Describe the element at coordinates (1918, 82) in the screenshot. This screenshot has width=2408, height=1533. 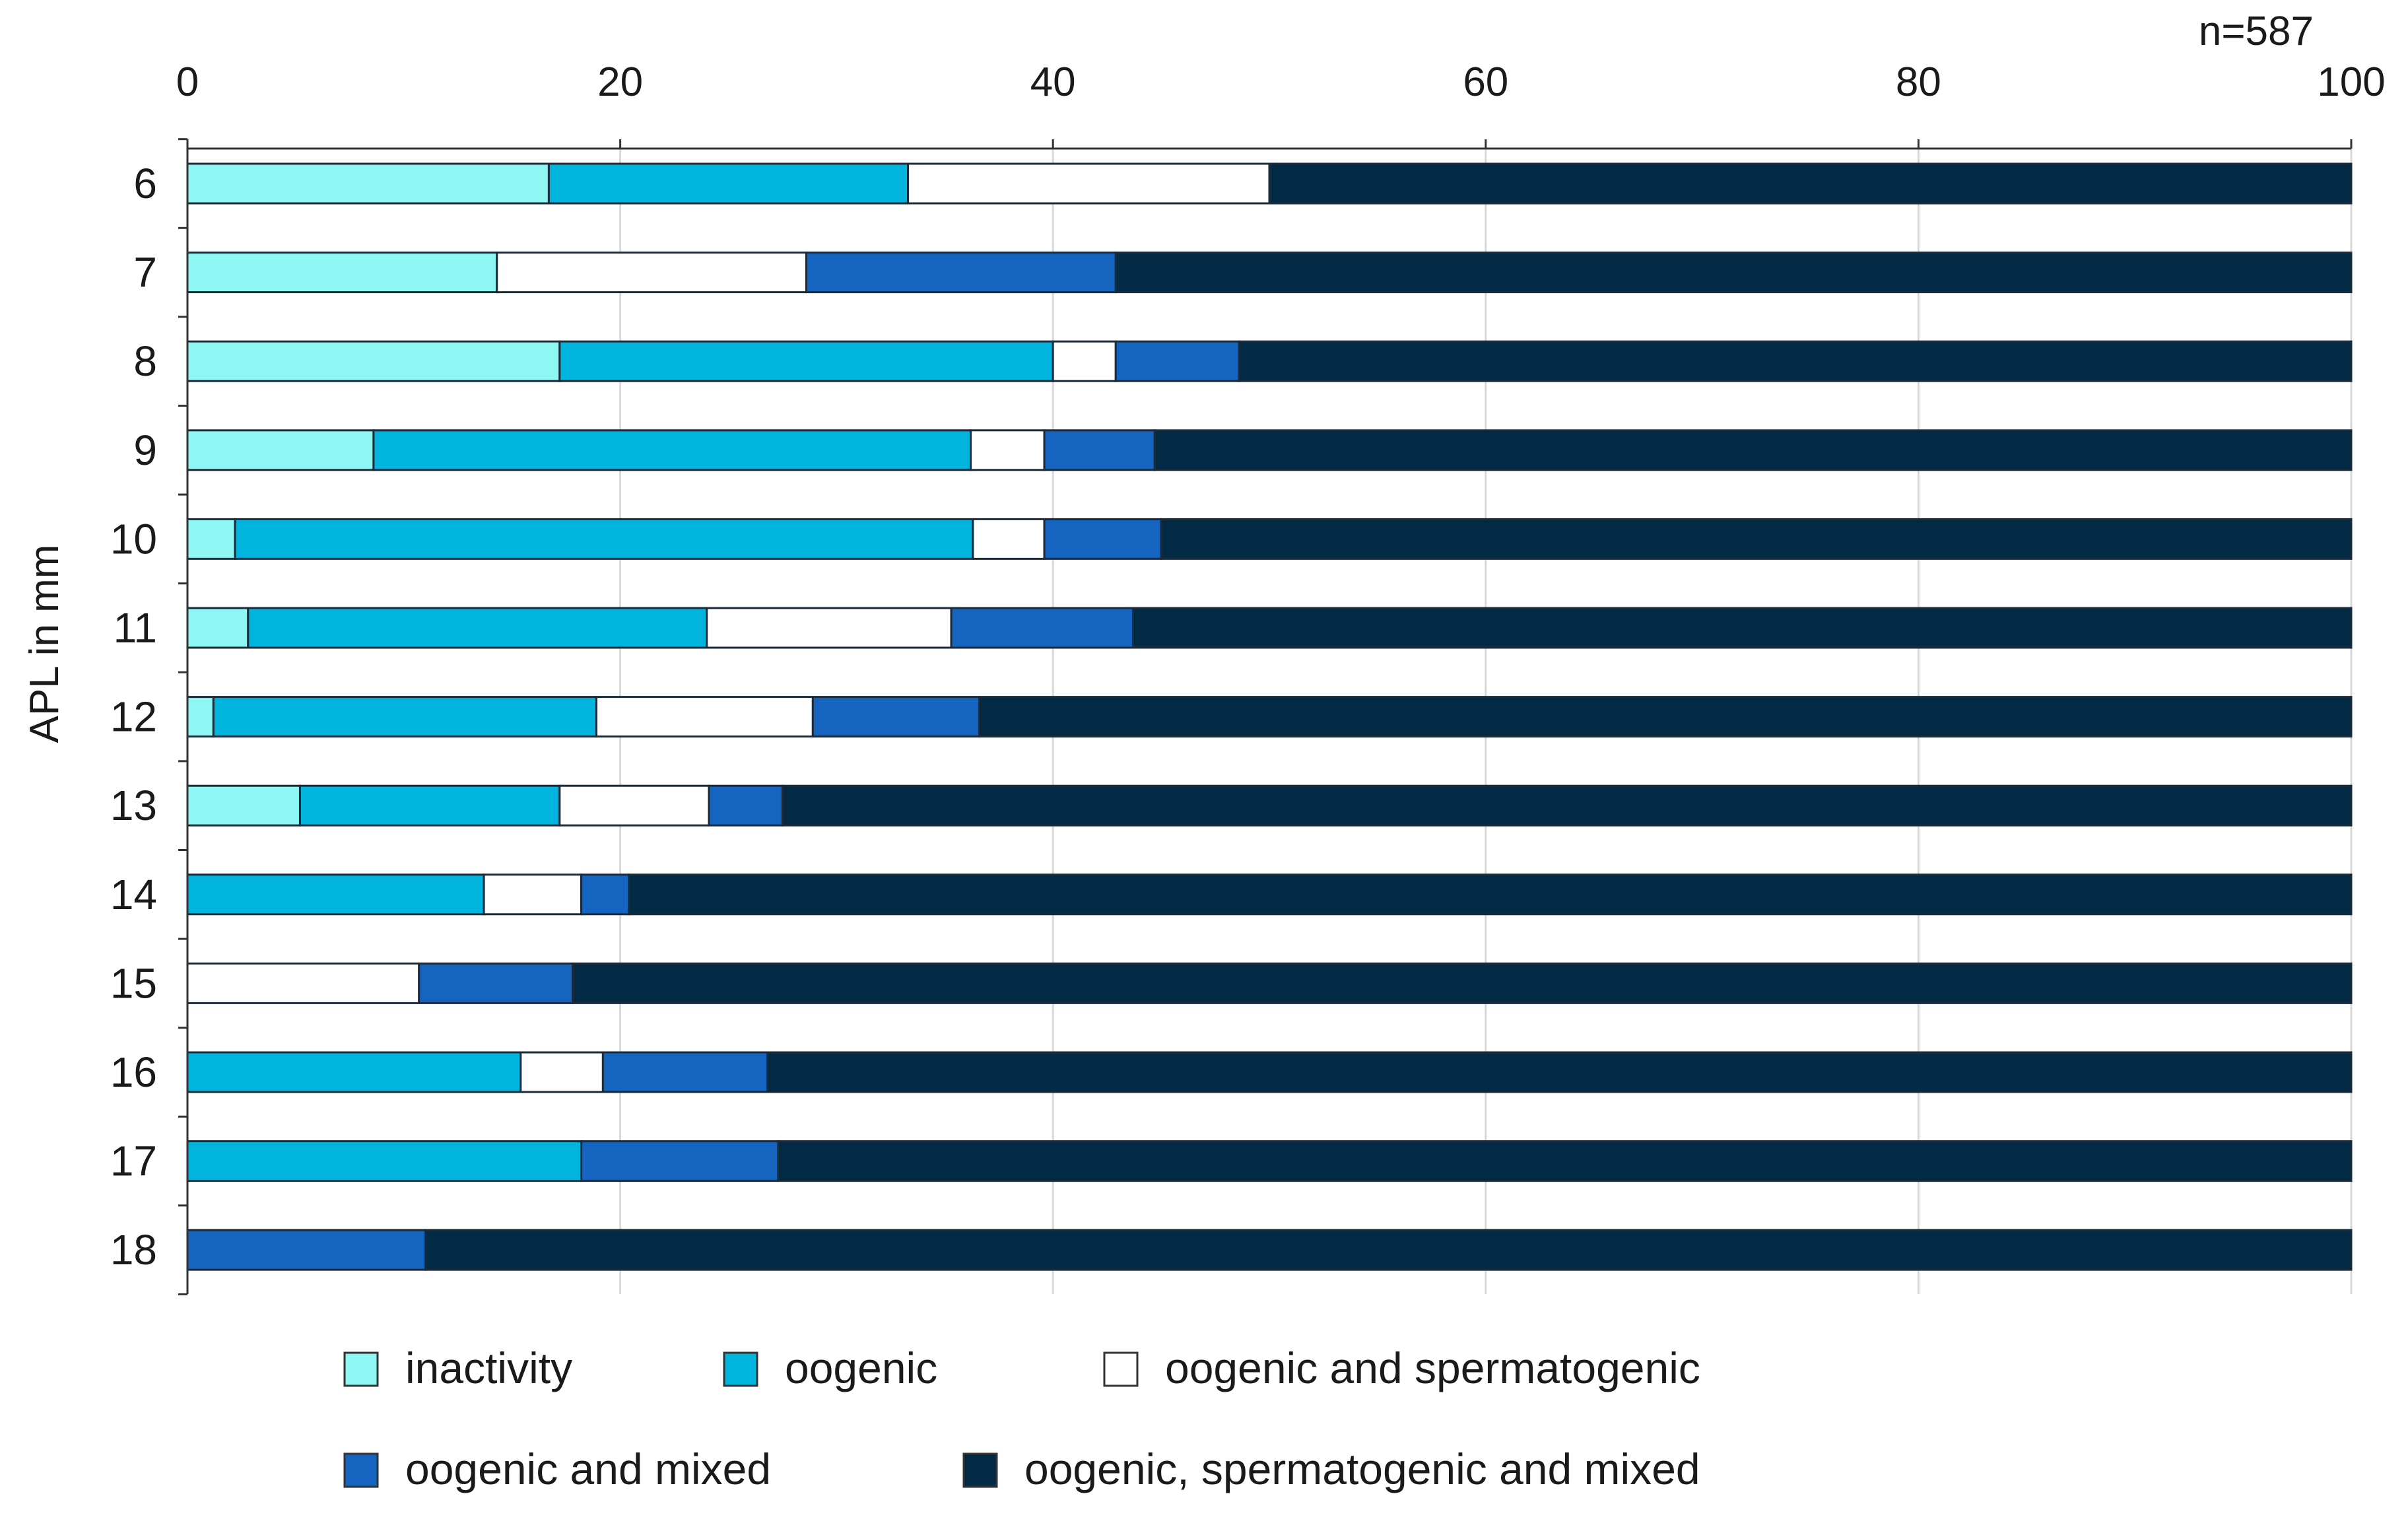
I see `x-tick-label: 80` at that location.